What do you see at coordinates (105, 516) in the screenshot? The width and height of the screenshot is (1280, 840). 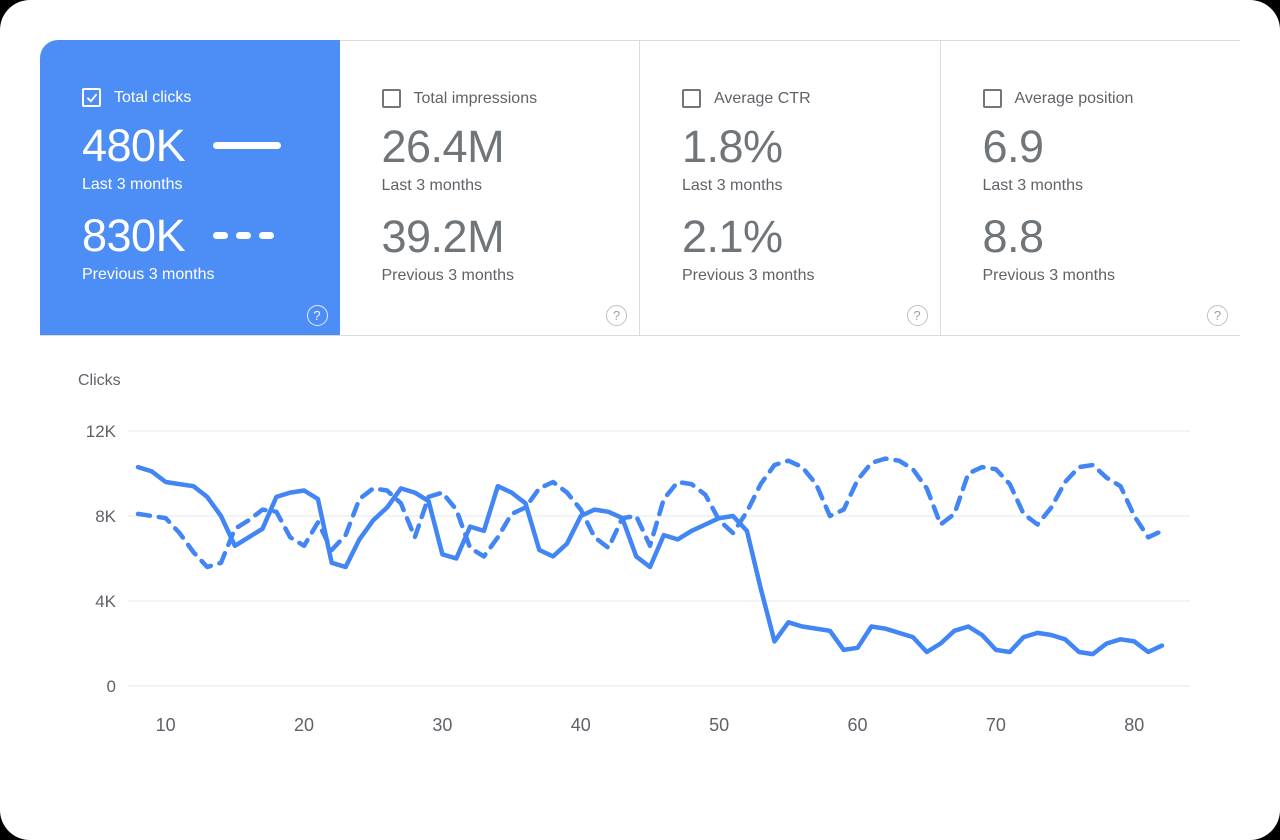 I see `svg-text: 8K` at bounding box center [105, 516].